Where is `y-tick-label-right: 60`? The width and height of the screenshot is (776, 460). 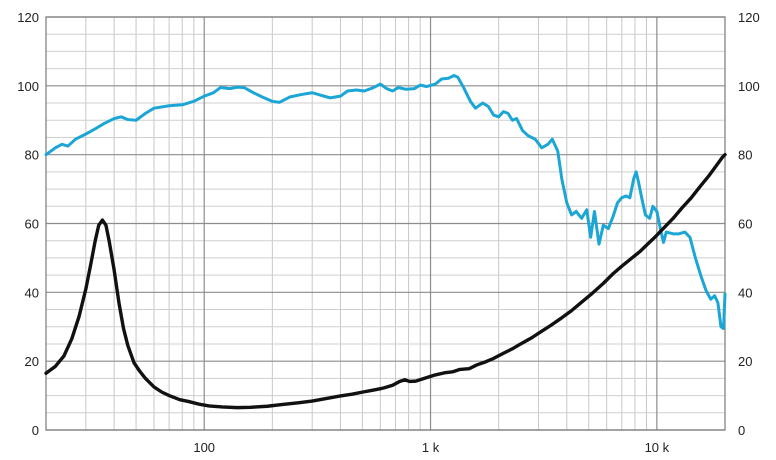
y-tick-label-right: 60 is located at coordinates (745, 224).